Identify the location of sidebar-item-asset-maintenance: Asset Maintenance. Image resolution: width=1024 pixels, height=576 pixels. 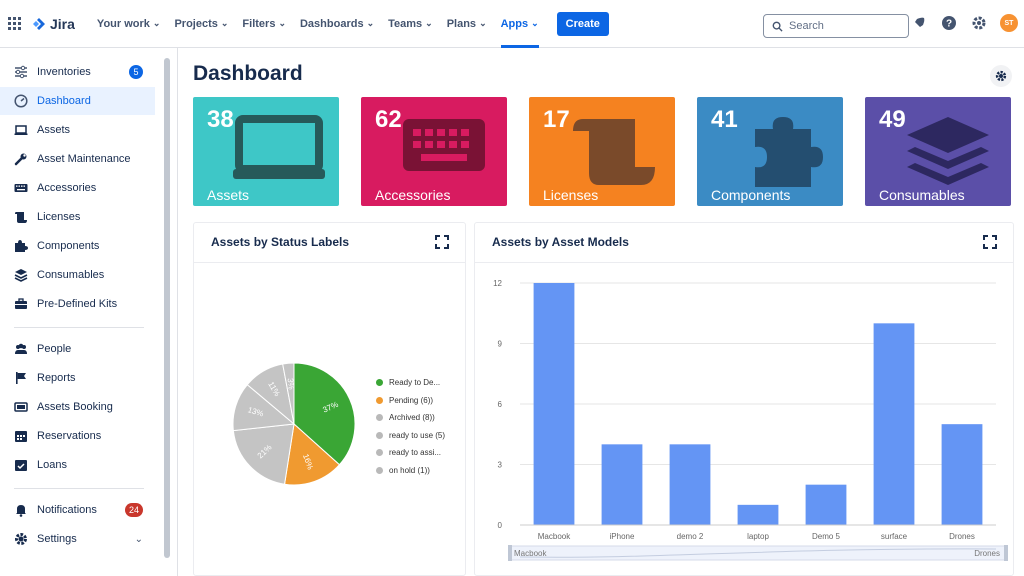
(77, 159).